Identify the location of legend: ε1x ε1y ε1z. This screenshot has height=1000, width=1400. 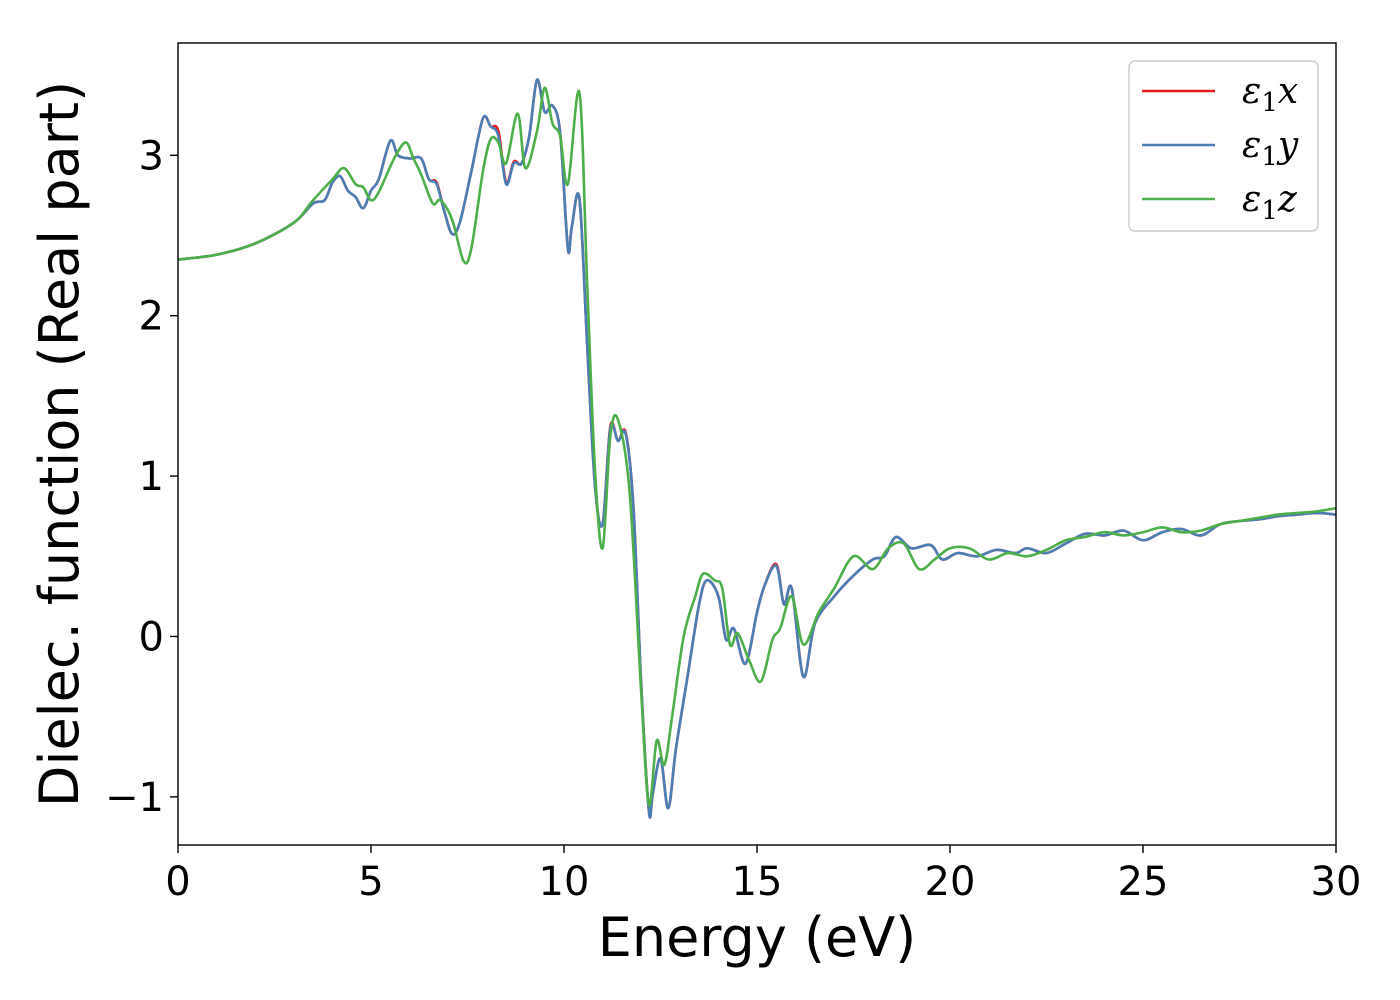
(1223, 146).